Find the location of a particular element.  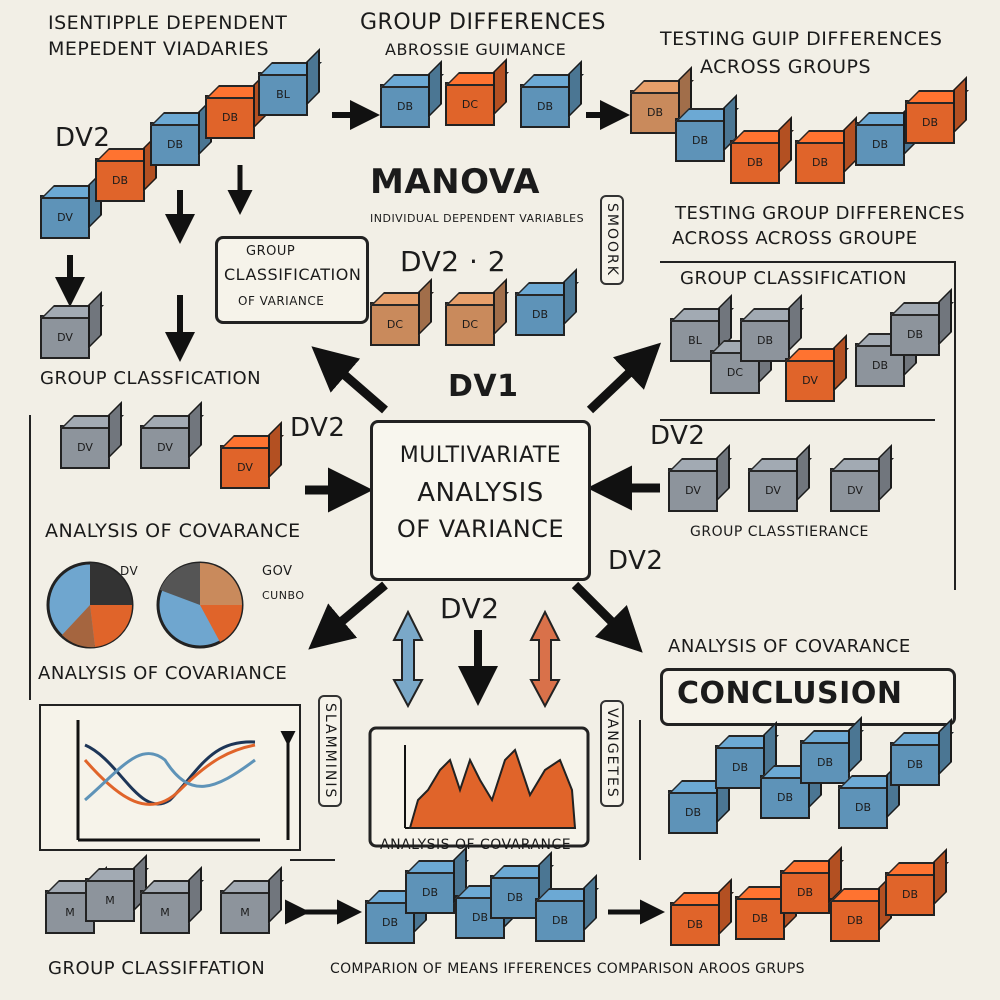

group-classification-box: GROUP CLASSIFICATION OF VARIANCE is located at coordinates (292, 280).